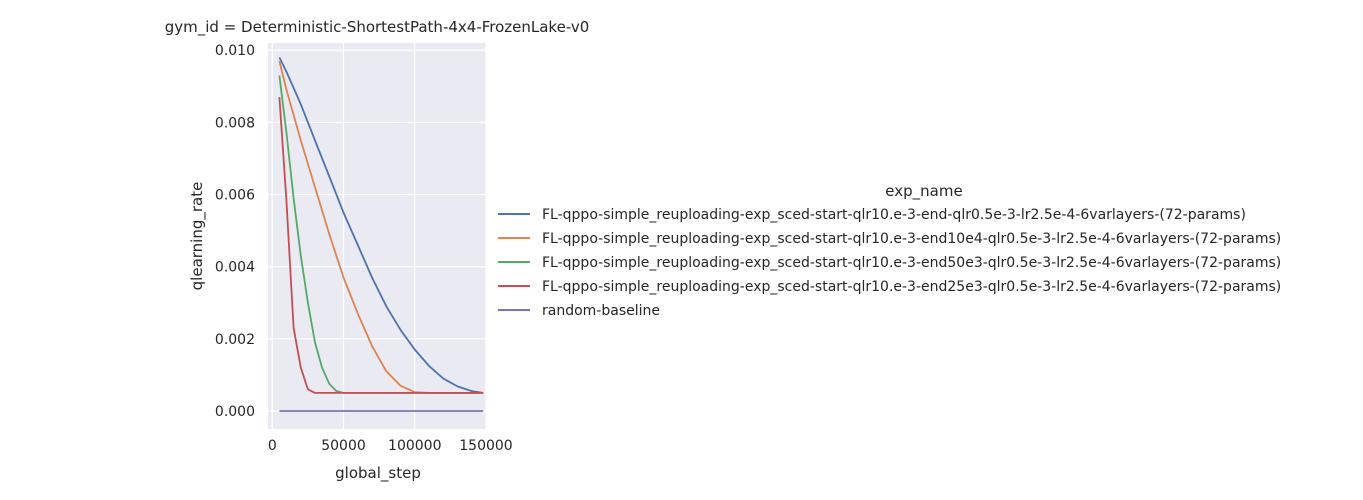 The height and width of the screenshot is (500, 1363). Describe the element at coordinates (923, 191) in the screenshot. I see `legend-title: exp_name` at that location.